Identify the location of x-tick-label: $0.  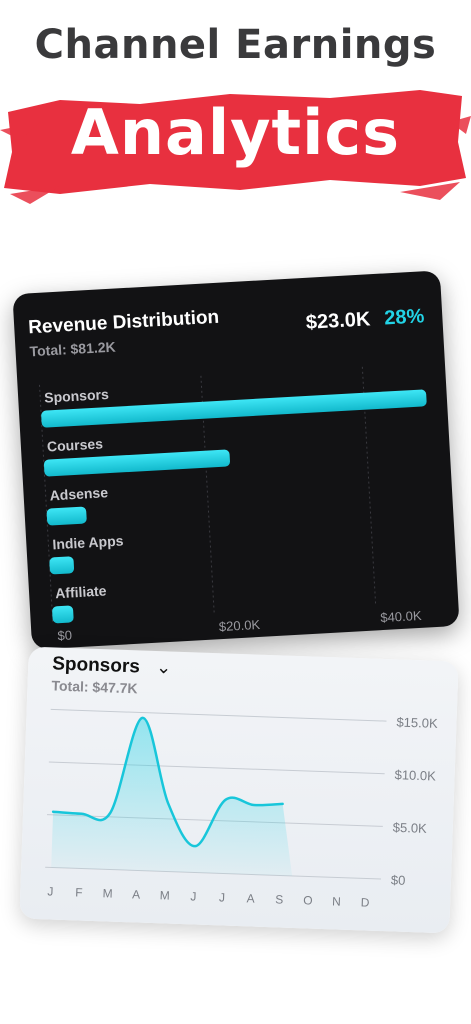
(64, 635).